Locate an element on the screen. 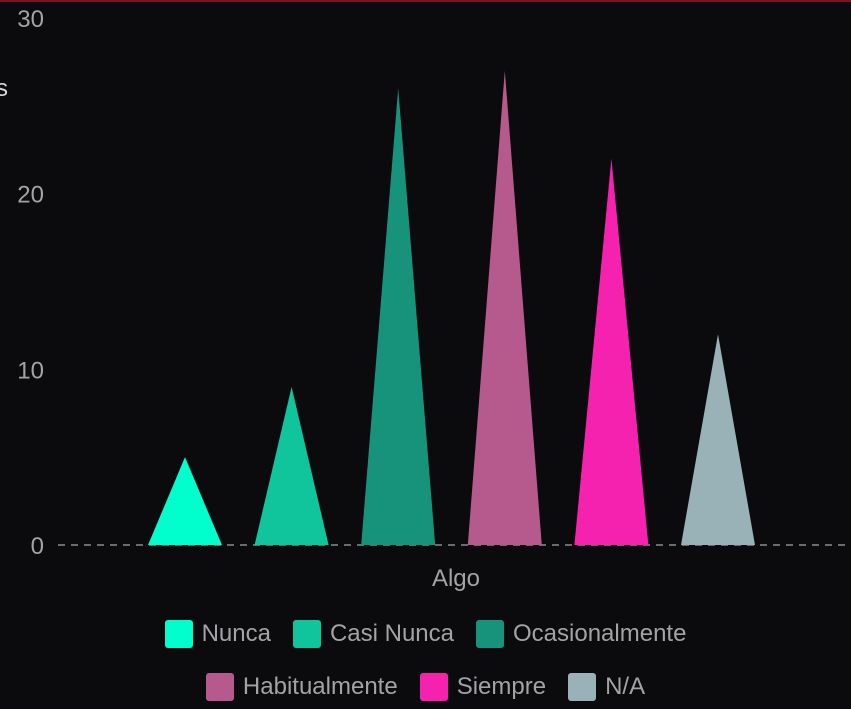 The width and height of the screenshot is (851, 709). legend-label-siempre: Siempre is located at coordinates (501, 686).